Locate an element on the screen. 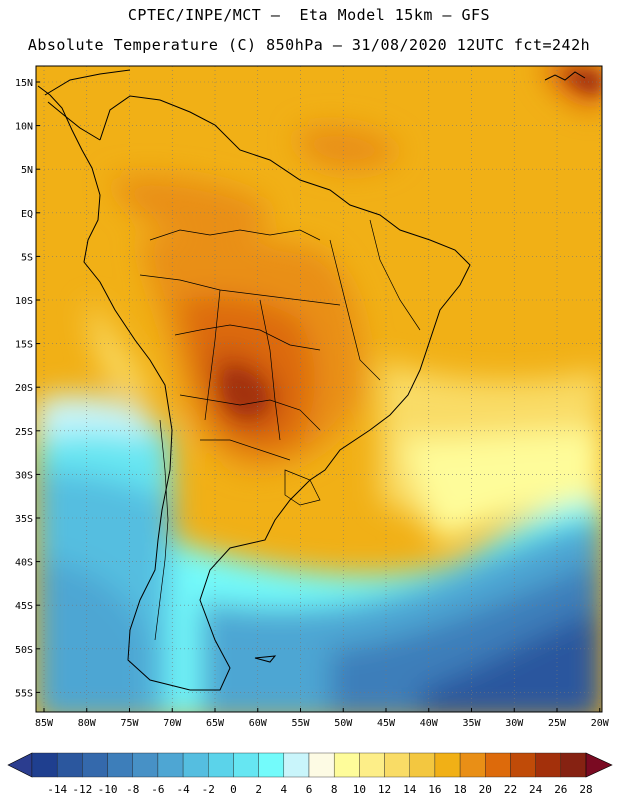 This screenshot has width=618, height=800. colorbar-label: 18 is located at coordinates (459, 789).